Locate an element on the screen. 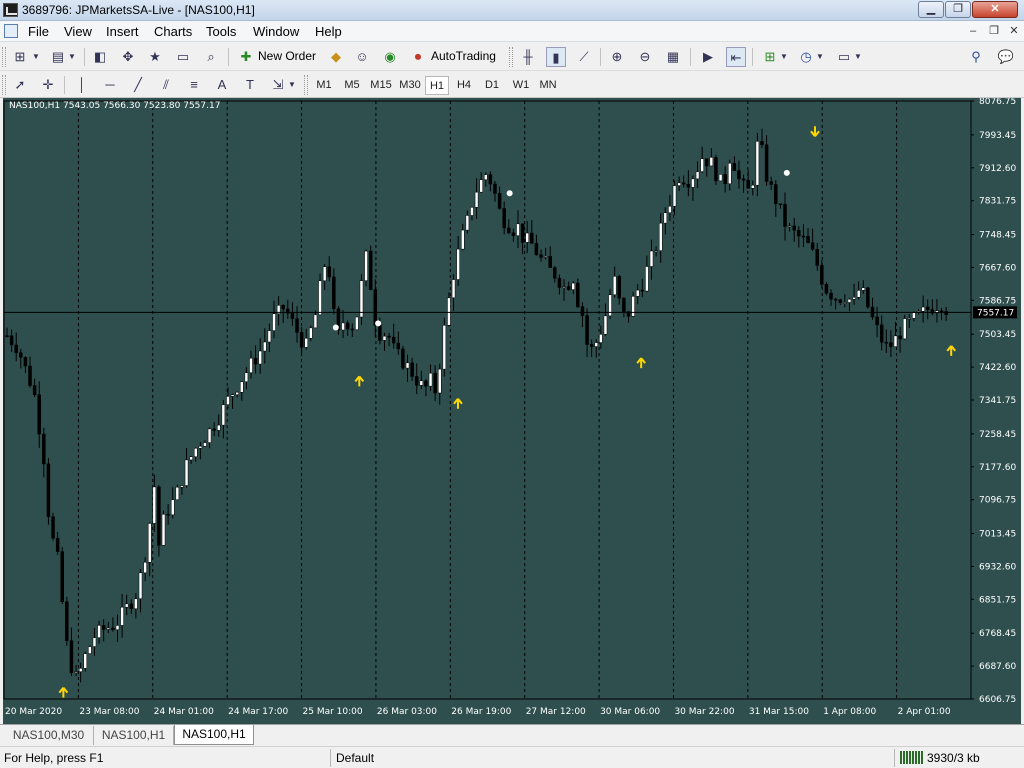  profiles-icon: ▤ is located at coordinates (58, 56).